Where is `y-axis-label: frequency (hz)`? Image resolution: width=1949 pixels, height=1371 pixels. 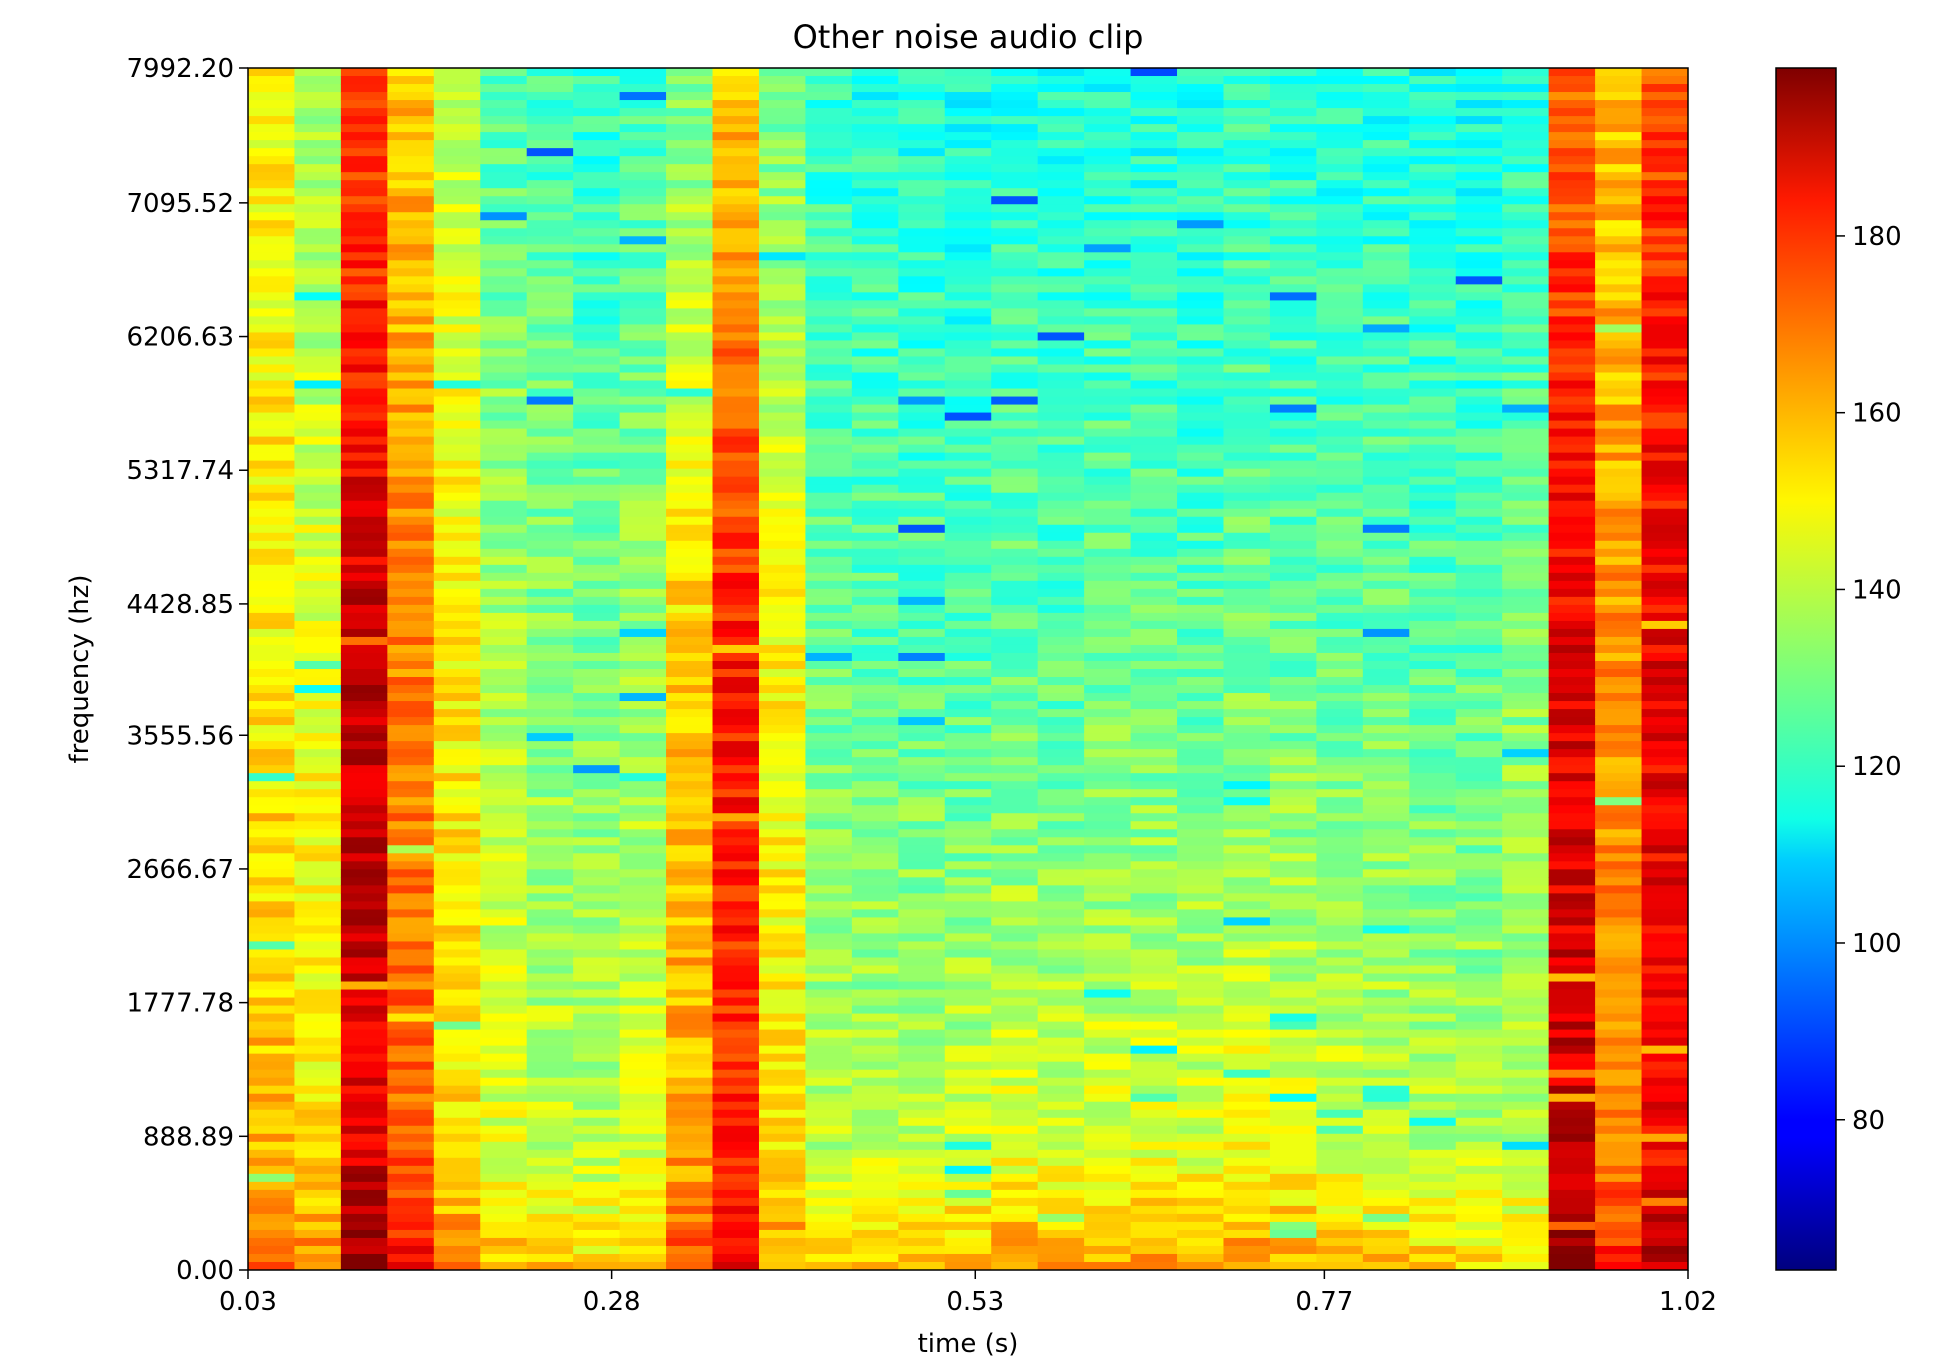
y-axis-label: frequency (hz) is located at coordinates (80, 668).